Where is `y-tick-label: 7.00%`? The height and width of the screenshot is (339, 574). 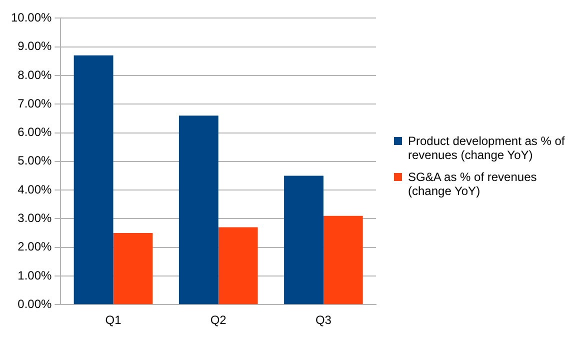 y-tick-label: 7.00% is located at coordinates (35, 103).